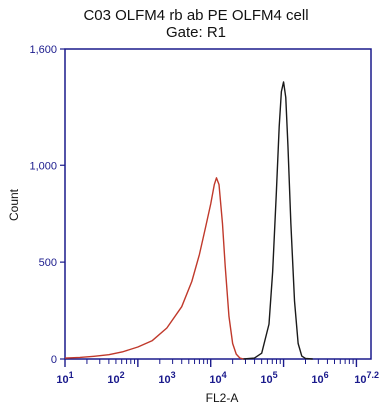 The height and width of the screenshot is (411, 381). Describe the element at coordinates (372, 375) in the screenshot. I see `x-tick-exponent: 7.2` at that location.